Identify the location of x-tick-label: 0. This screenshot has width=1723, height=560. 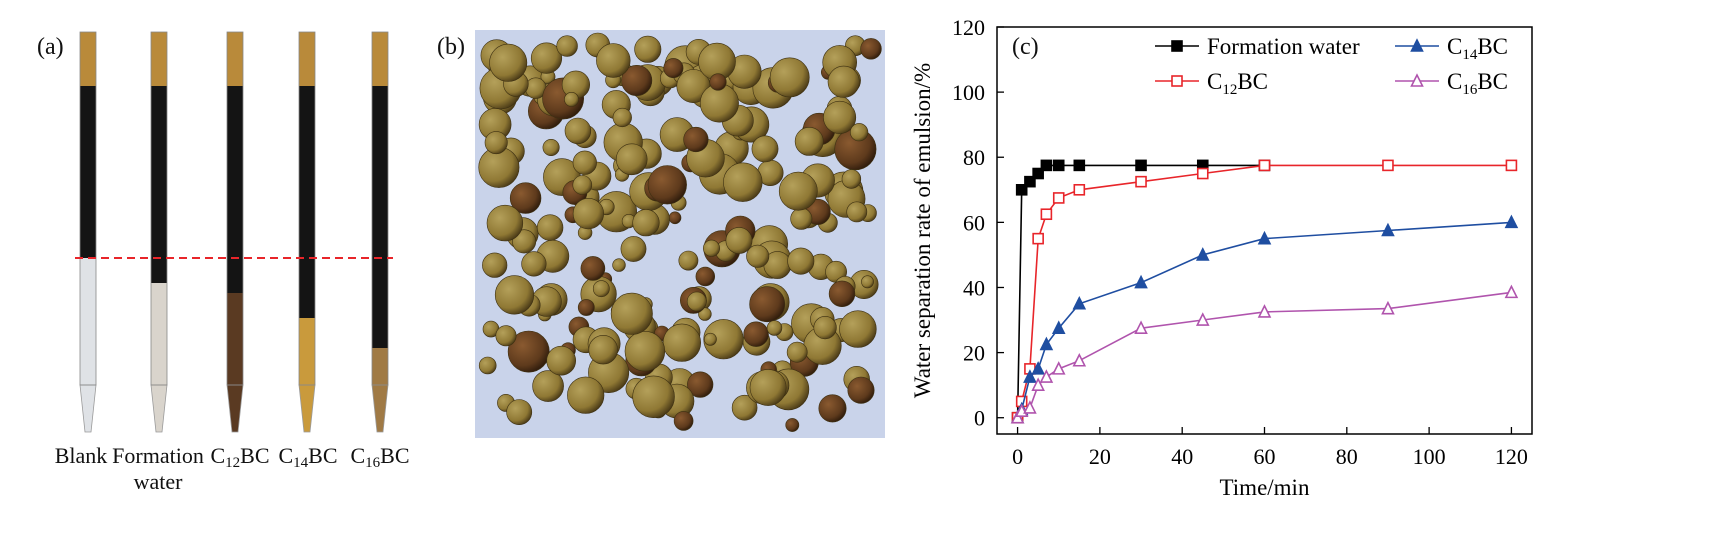
(1017, 456).